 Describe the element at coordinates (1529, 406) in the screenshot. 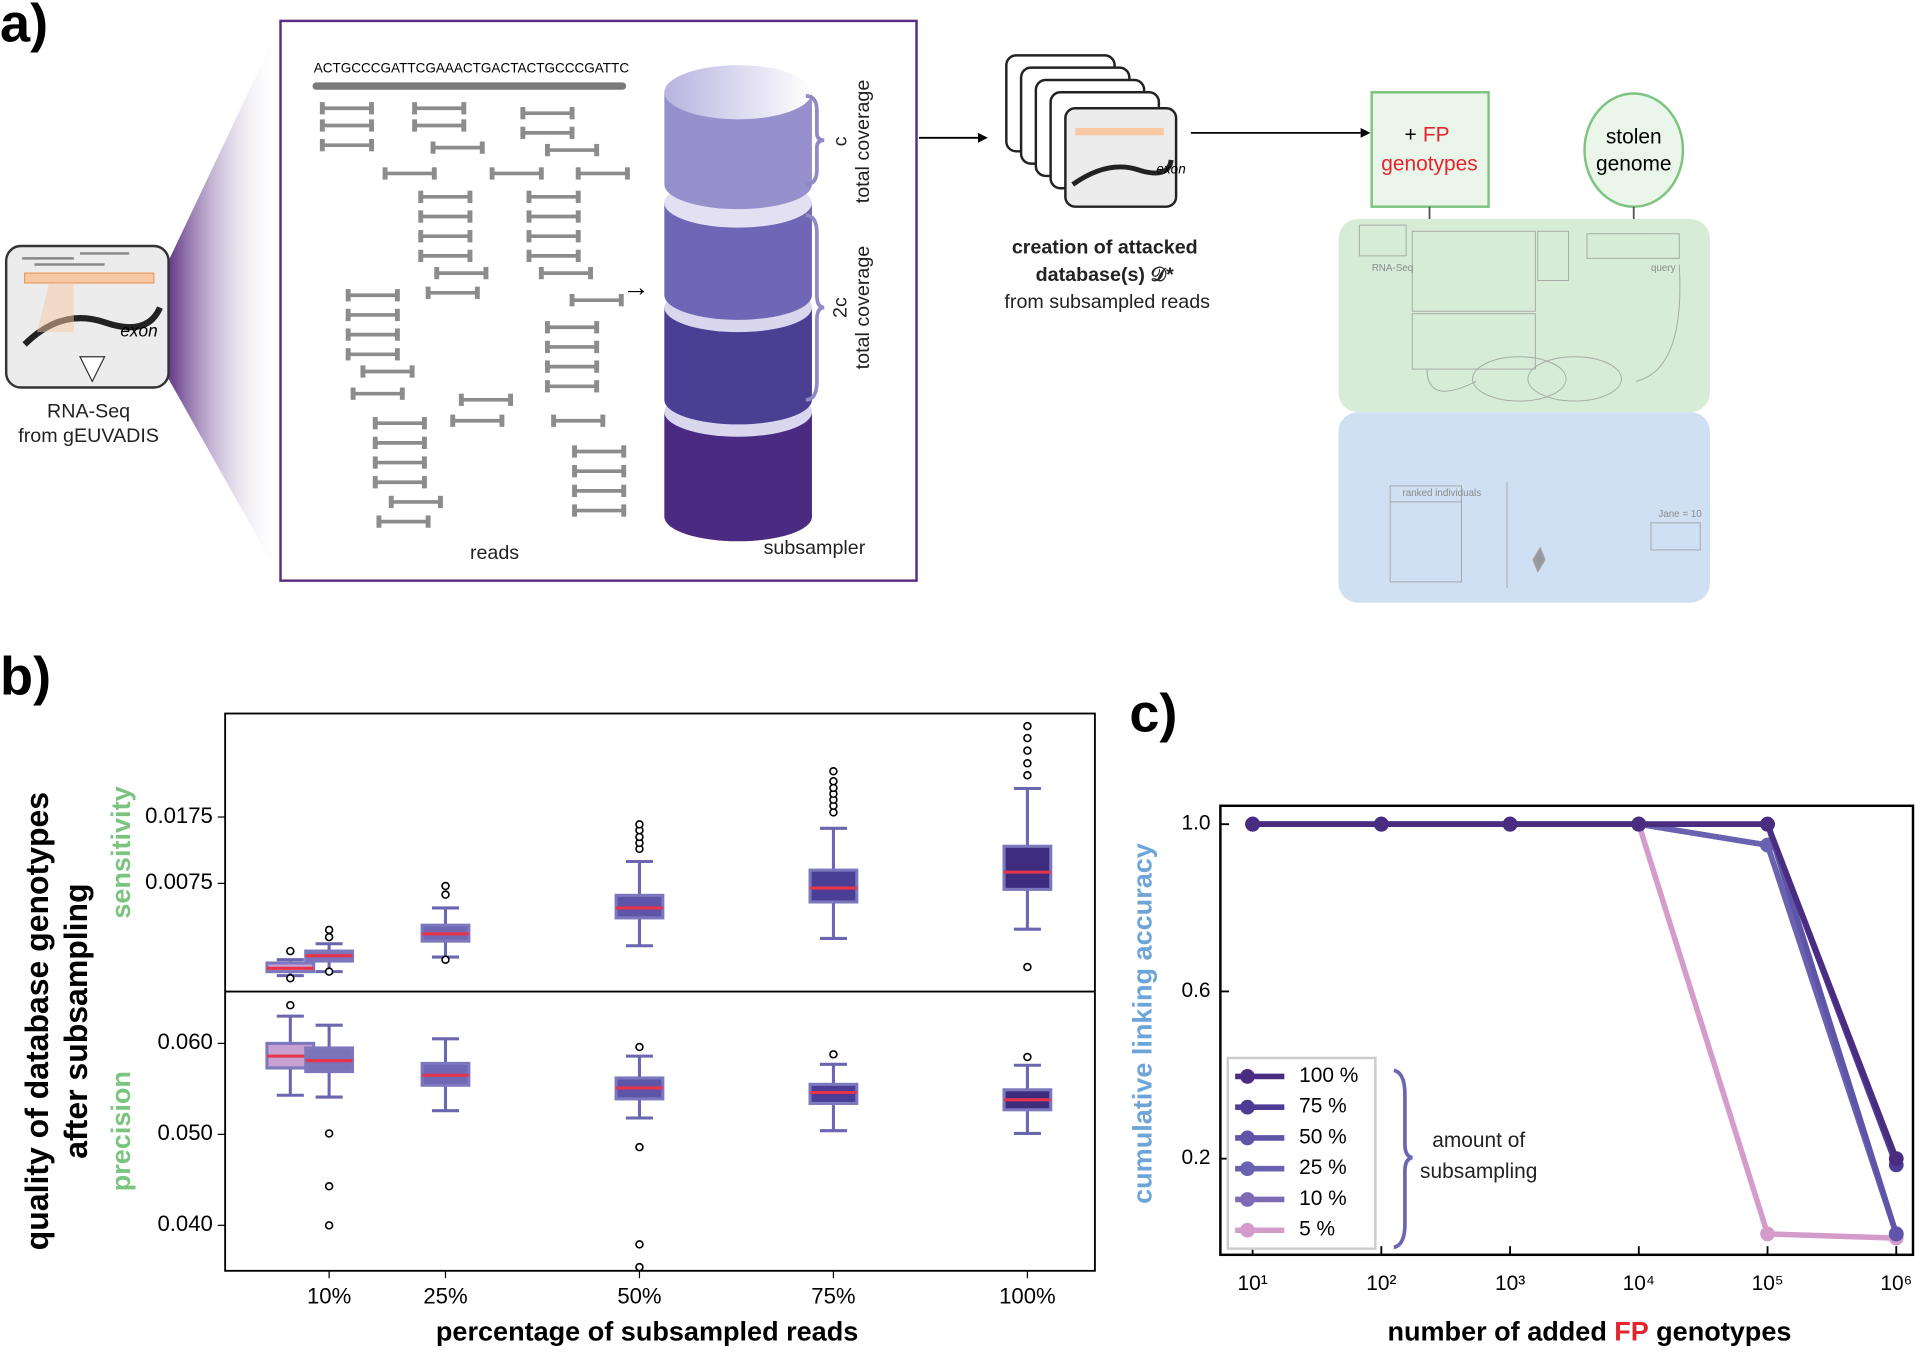

I see `flow-sketch` at that location.